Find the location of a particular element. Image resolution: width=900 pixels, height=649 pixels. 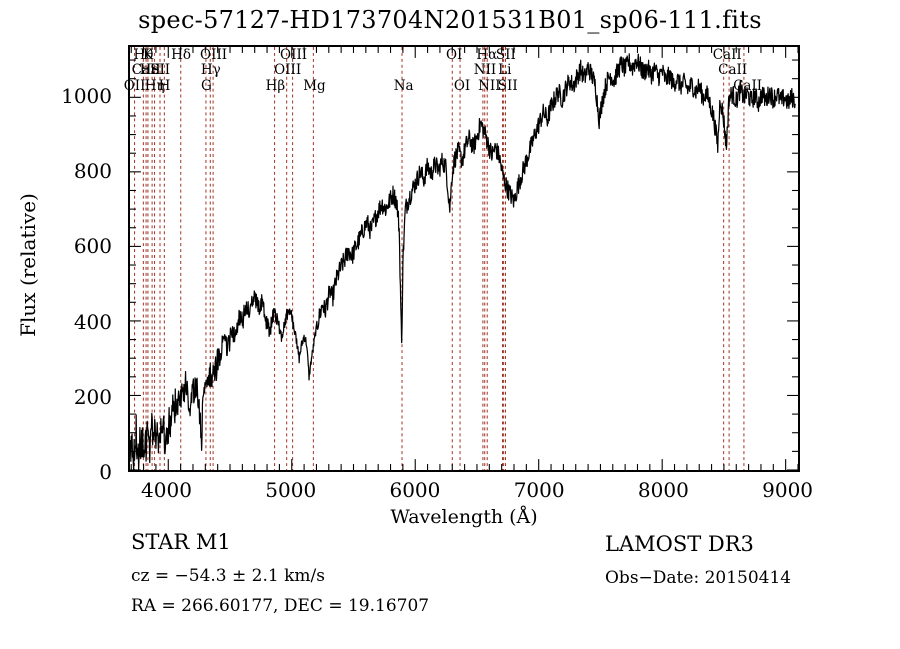

coordinates-line: RA = 266.60177, DEC = 19.16707 is located at coordinates (280, 606).